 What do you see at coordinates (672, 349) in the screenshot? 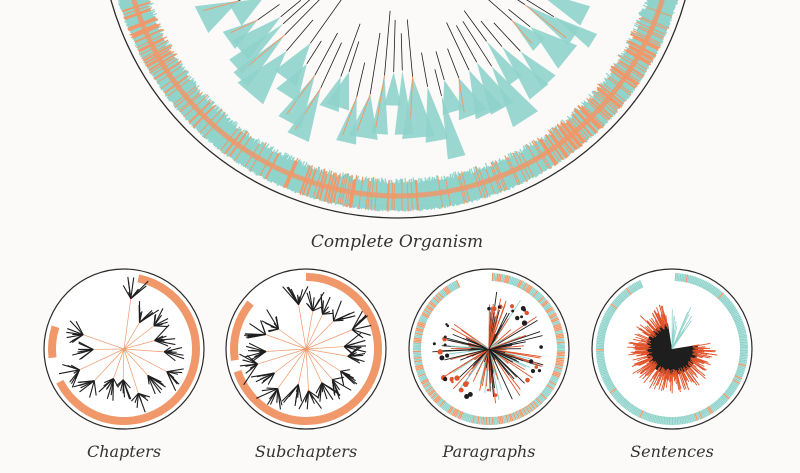
I see `sentences-diagram` at bounding box center [672, 349].